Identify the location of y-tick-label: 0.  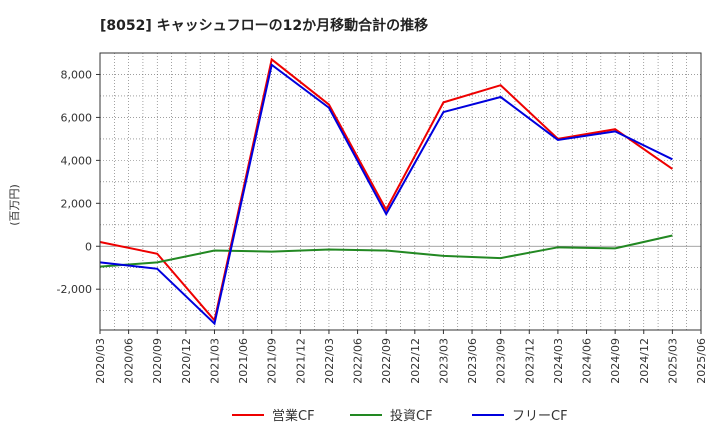
(88, 246).